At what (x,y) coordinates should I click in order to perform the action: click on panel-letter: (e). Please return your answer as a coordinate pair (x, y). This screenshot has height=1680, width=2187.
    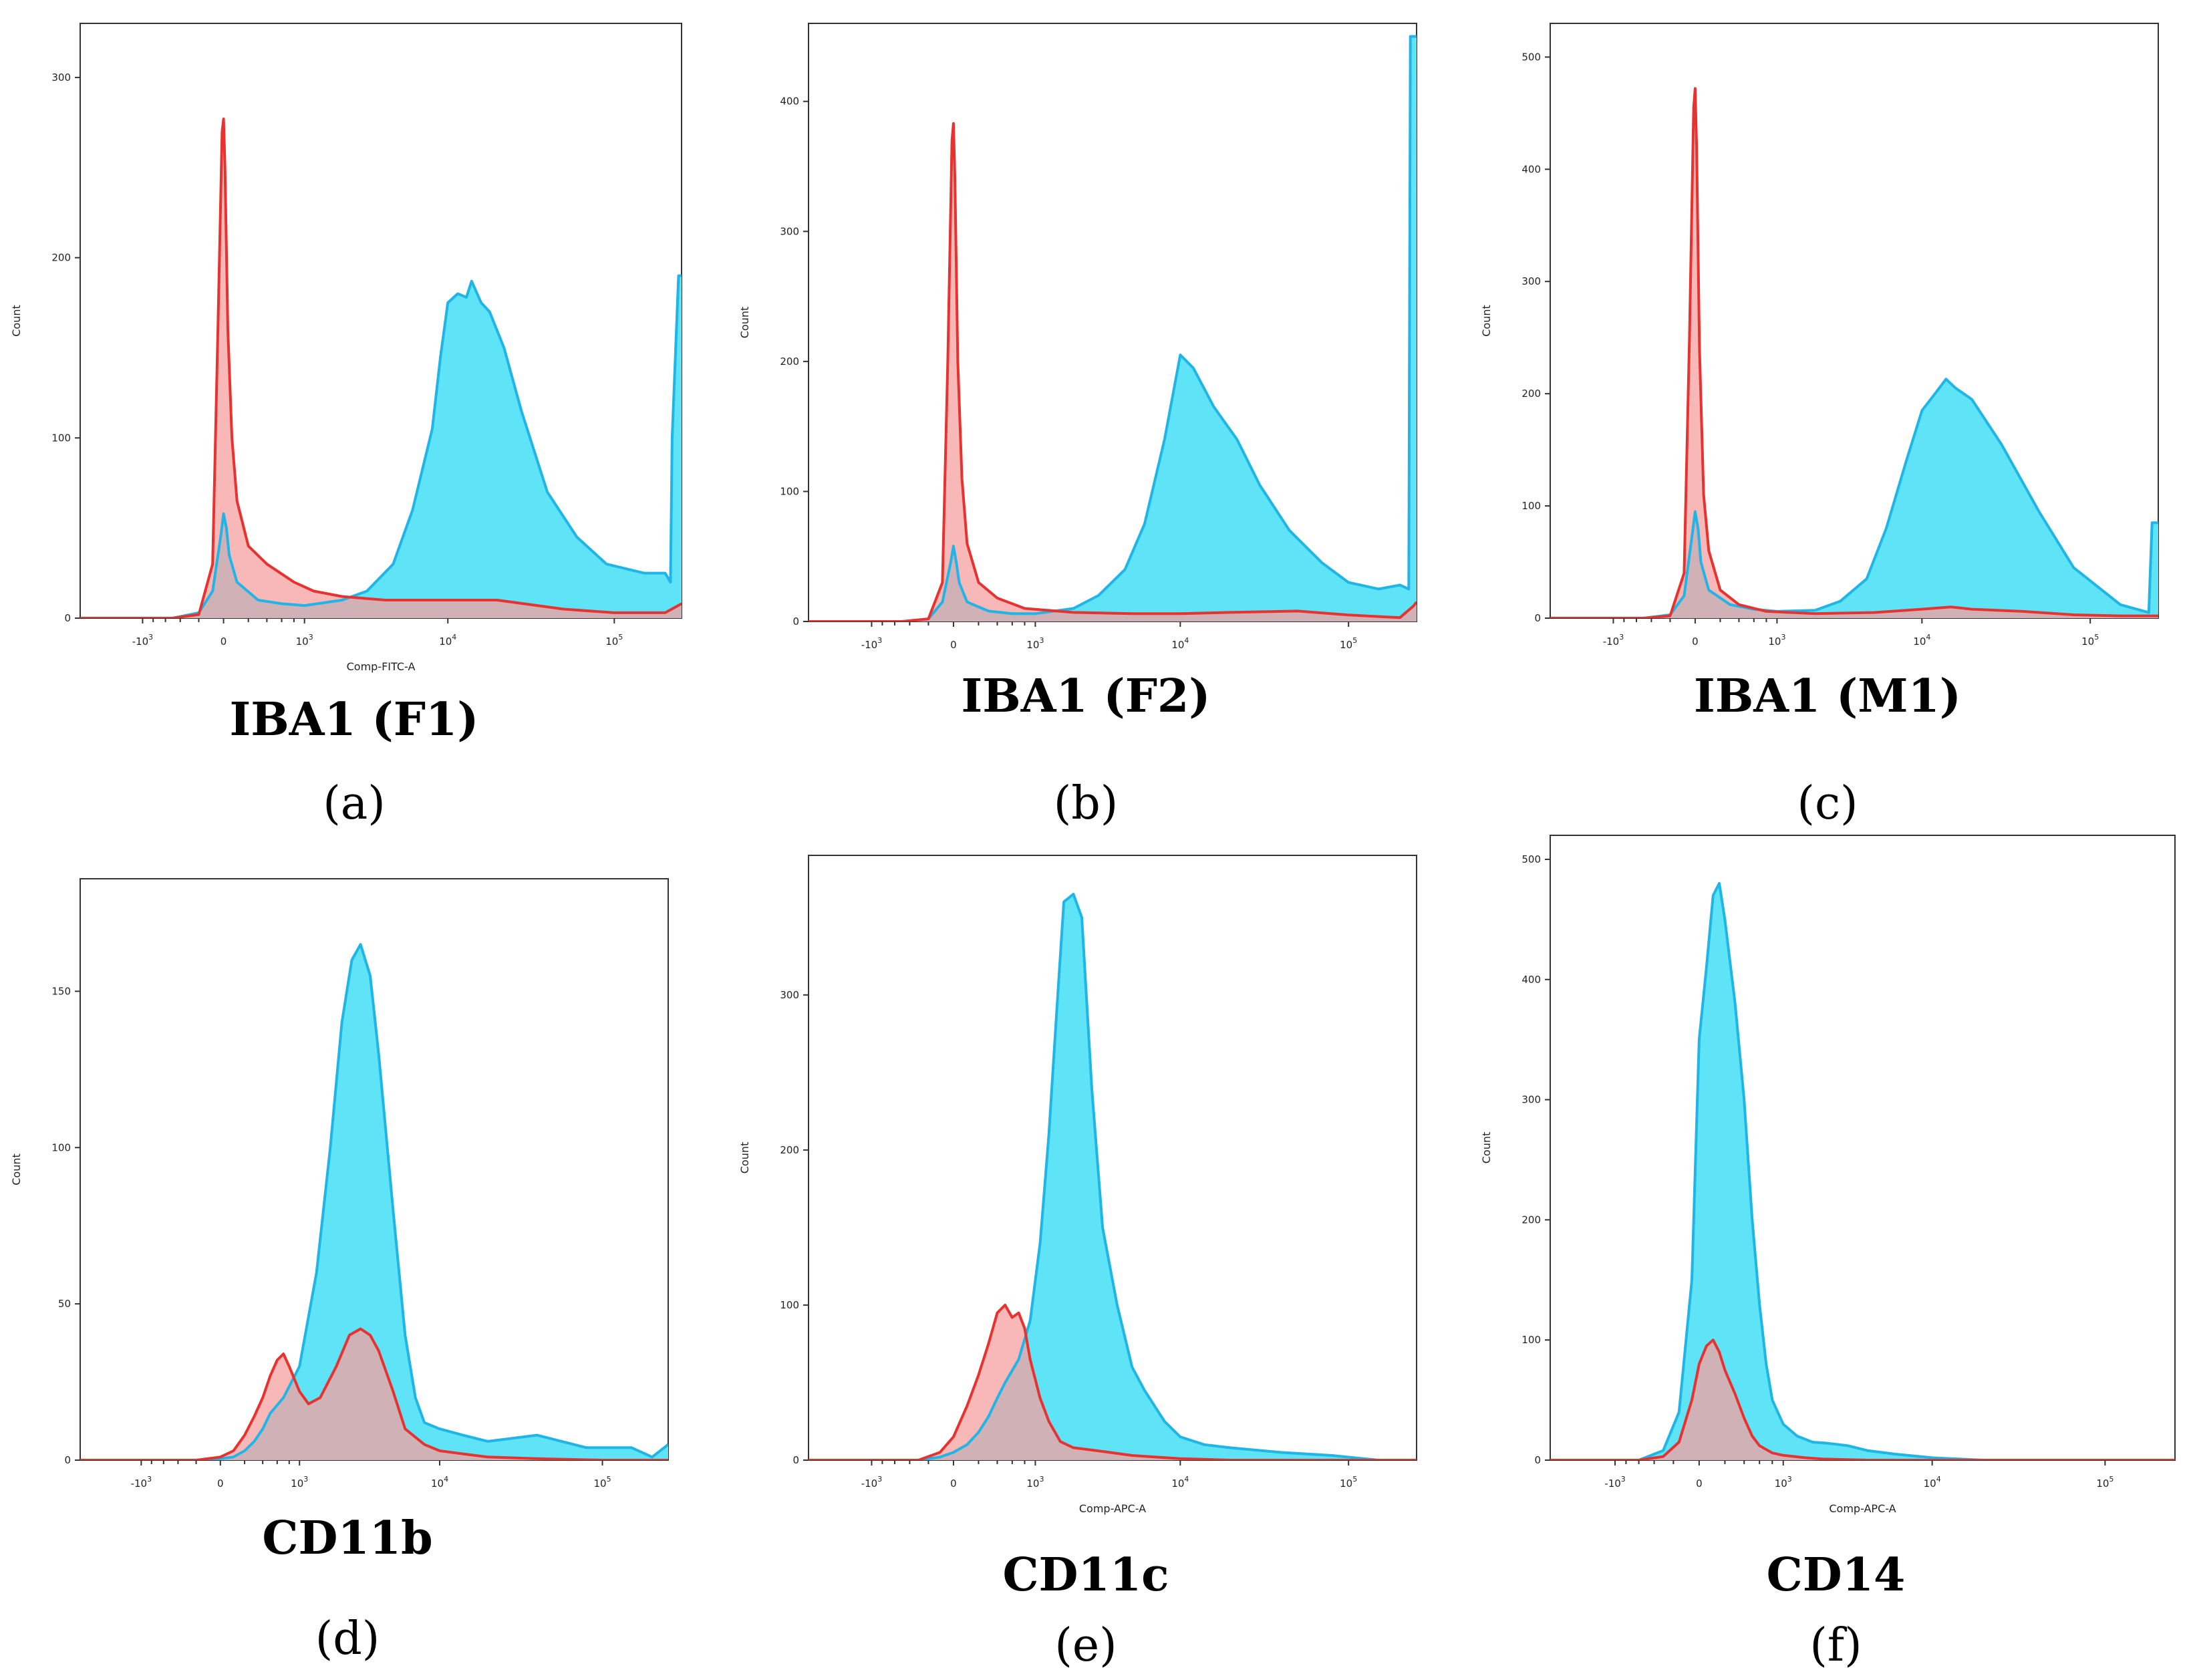
    Looking at the image, I should click on (1085, 1645).